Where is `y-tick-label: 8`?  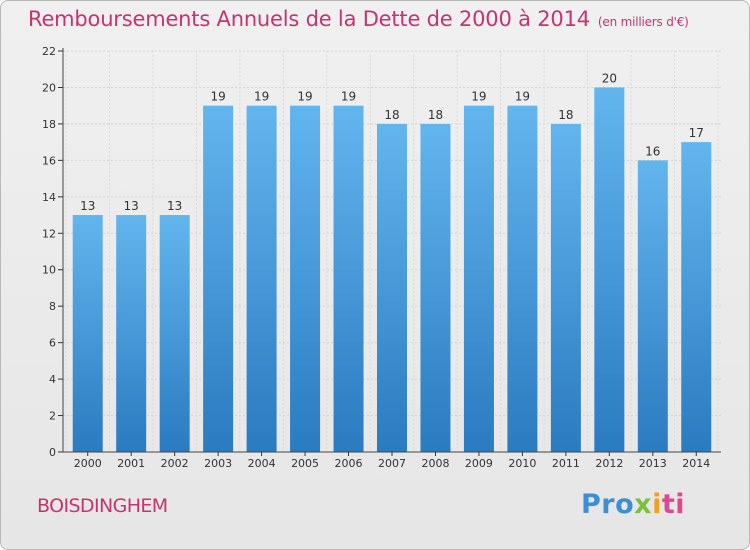 y-tick-label: 8 is located at coordinates (52, 306).